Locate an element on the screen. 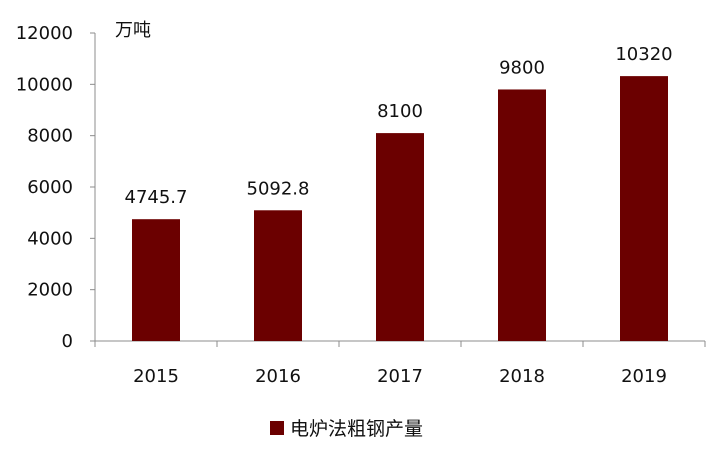 Image resolution: width=715 pixels, height=450 pixels. y-tick-label: 10000 is located at coordinates (44, 84).